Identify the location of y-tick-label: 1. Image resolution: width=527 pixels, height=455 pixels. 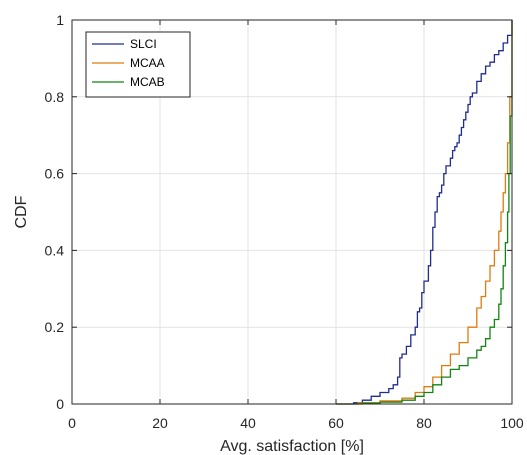
(60, 20).